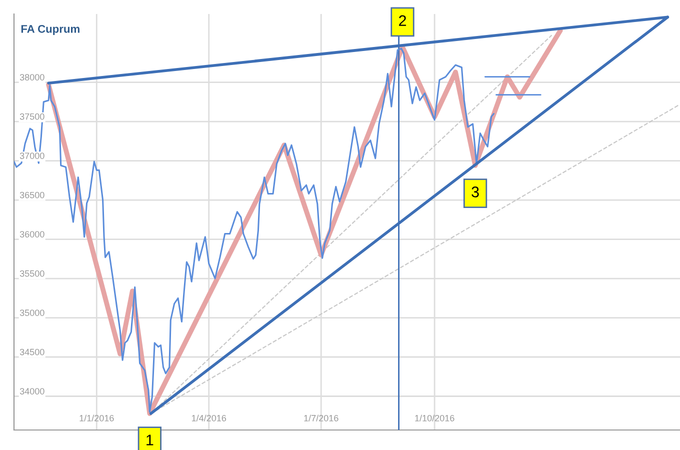  Describe the element at coordinates (475, 192) in the screenshot. I see `annotation: 3` at that location.